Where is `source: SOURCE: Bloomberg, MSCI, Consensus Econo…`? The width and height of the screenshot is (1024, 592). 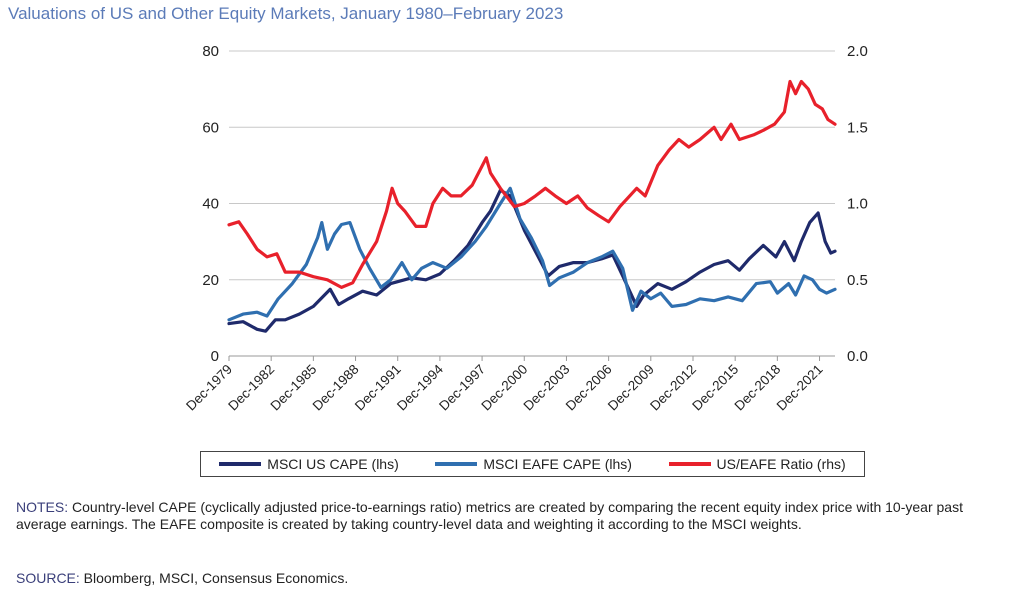 source: SOURCE: Bloomberg, MSCI, Consensus Econo… is located at coordinates (182, 578).